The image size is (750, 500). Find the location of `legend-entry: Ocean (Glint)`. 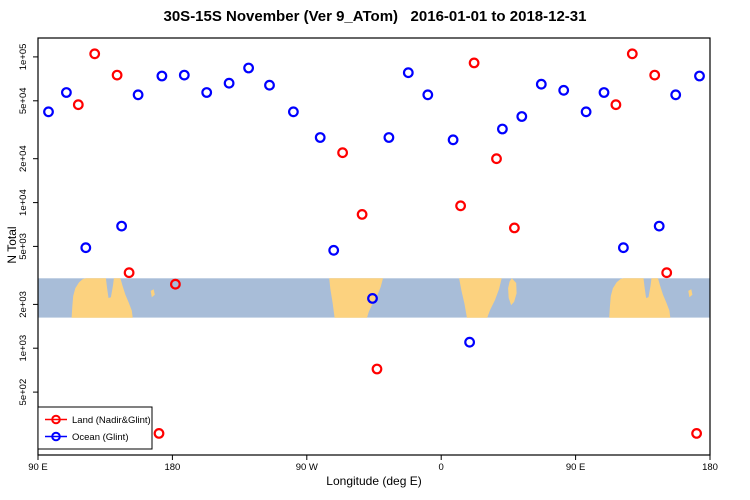

legend-entry: Ocean (Glint) is located at coordinates (87, 437).